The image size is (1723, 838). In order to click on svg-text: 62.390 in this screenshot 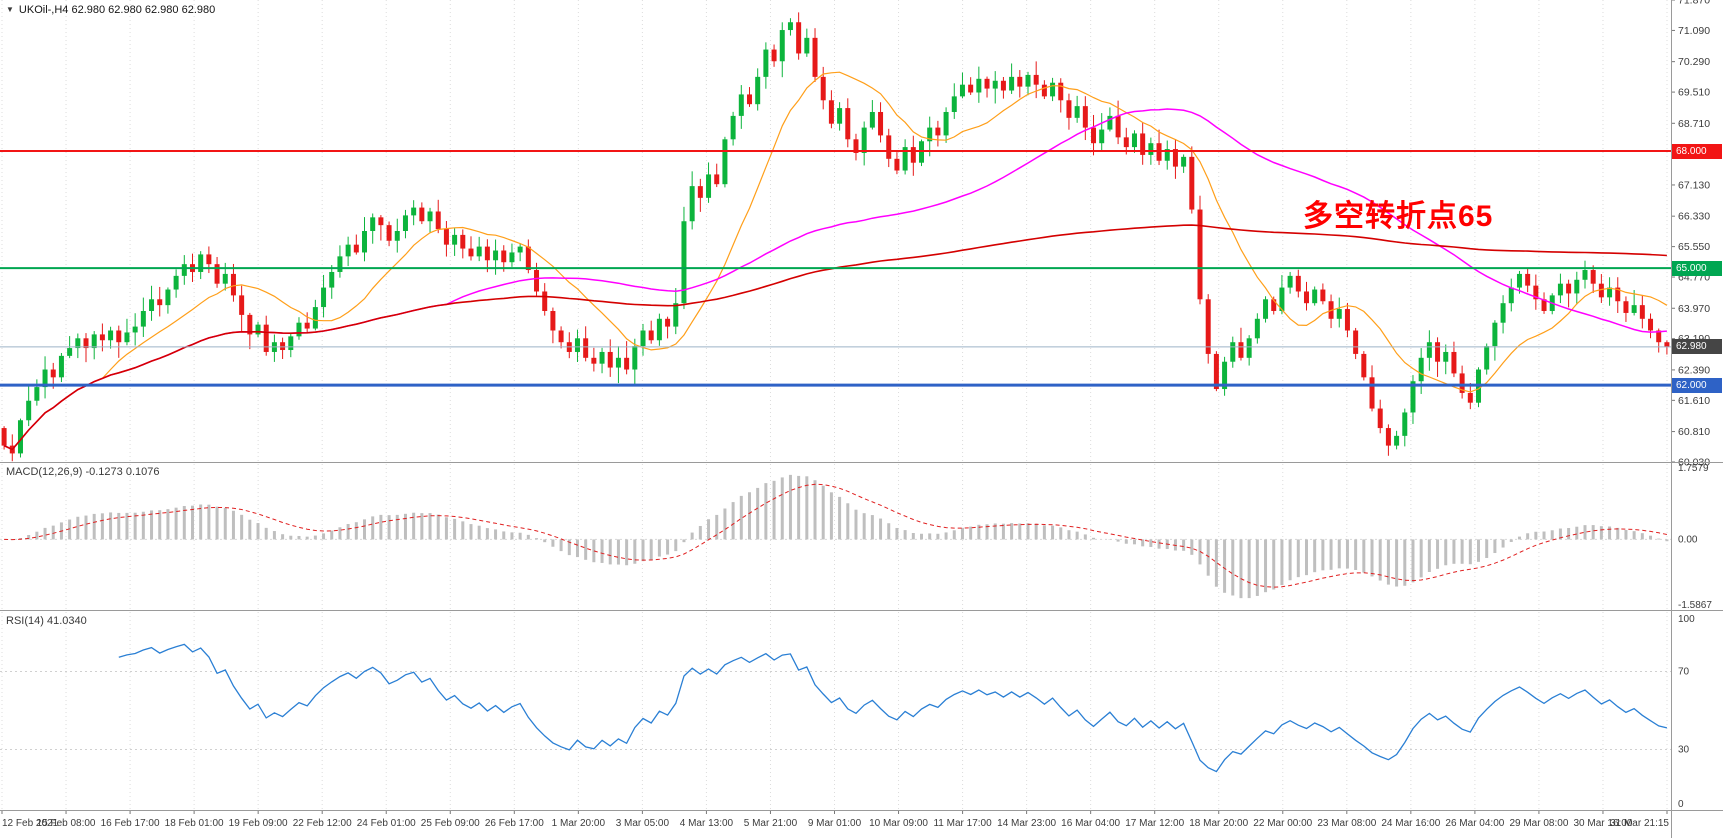, I will do `click(1694, 370)`.